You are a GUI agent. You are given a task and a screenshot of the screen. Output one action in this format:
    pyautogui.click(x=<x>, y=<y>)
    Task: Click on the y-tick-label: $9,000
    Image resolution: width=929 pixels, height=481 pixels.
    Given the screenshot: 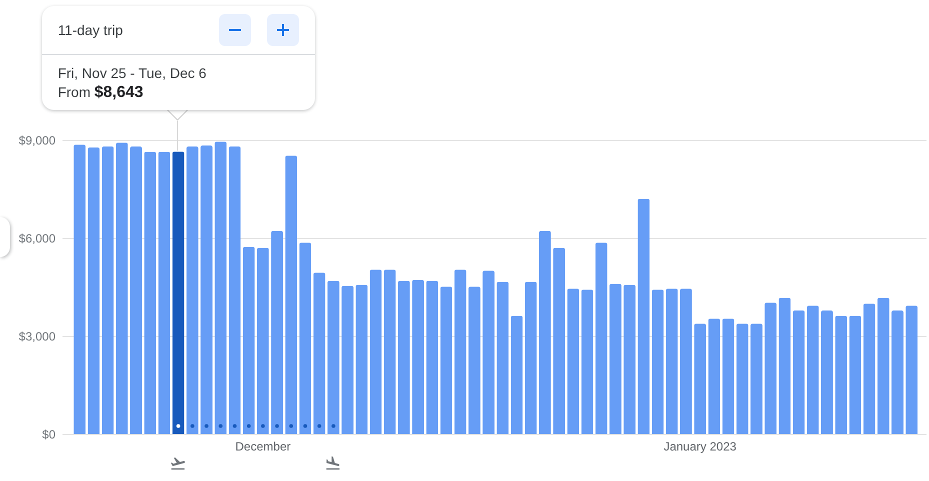 What is the action you would take?
    pyautogui.click(x=37, y=141)
    